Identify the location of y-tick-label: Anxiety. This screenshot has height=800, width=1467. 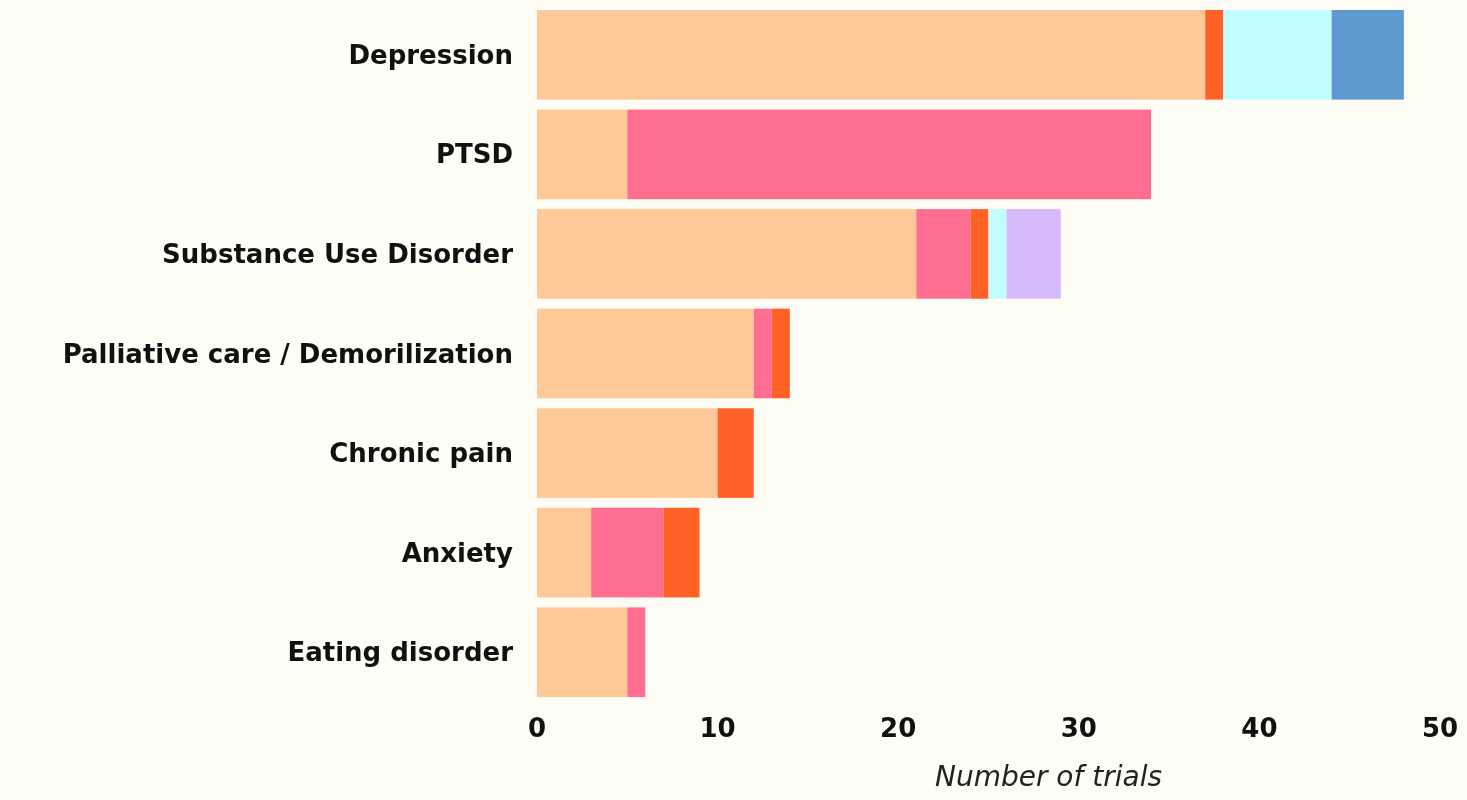
(457, 552).